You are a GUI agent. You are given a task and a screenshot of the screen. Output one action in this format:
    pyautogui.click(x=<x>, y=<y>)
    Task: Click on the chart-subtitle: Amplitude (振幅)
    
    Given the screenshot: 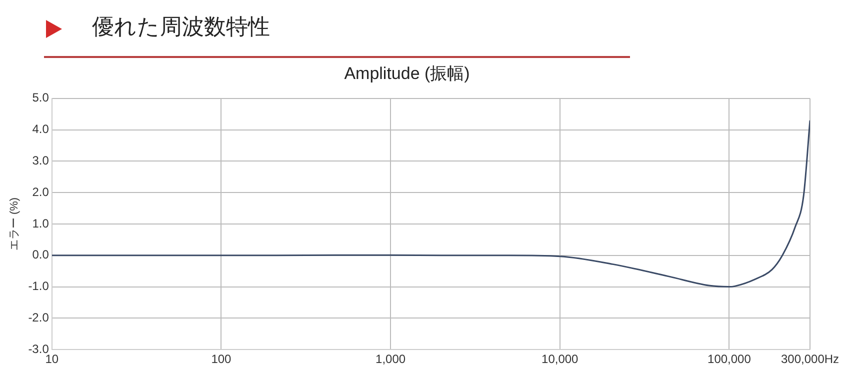 What is the action you would take?
    pyautogui.click(x=407, y=73)
    